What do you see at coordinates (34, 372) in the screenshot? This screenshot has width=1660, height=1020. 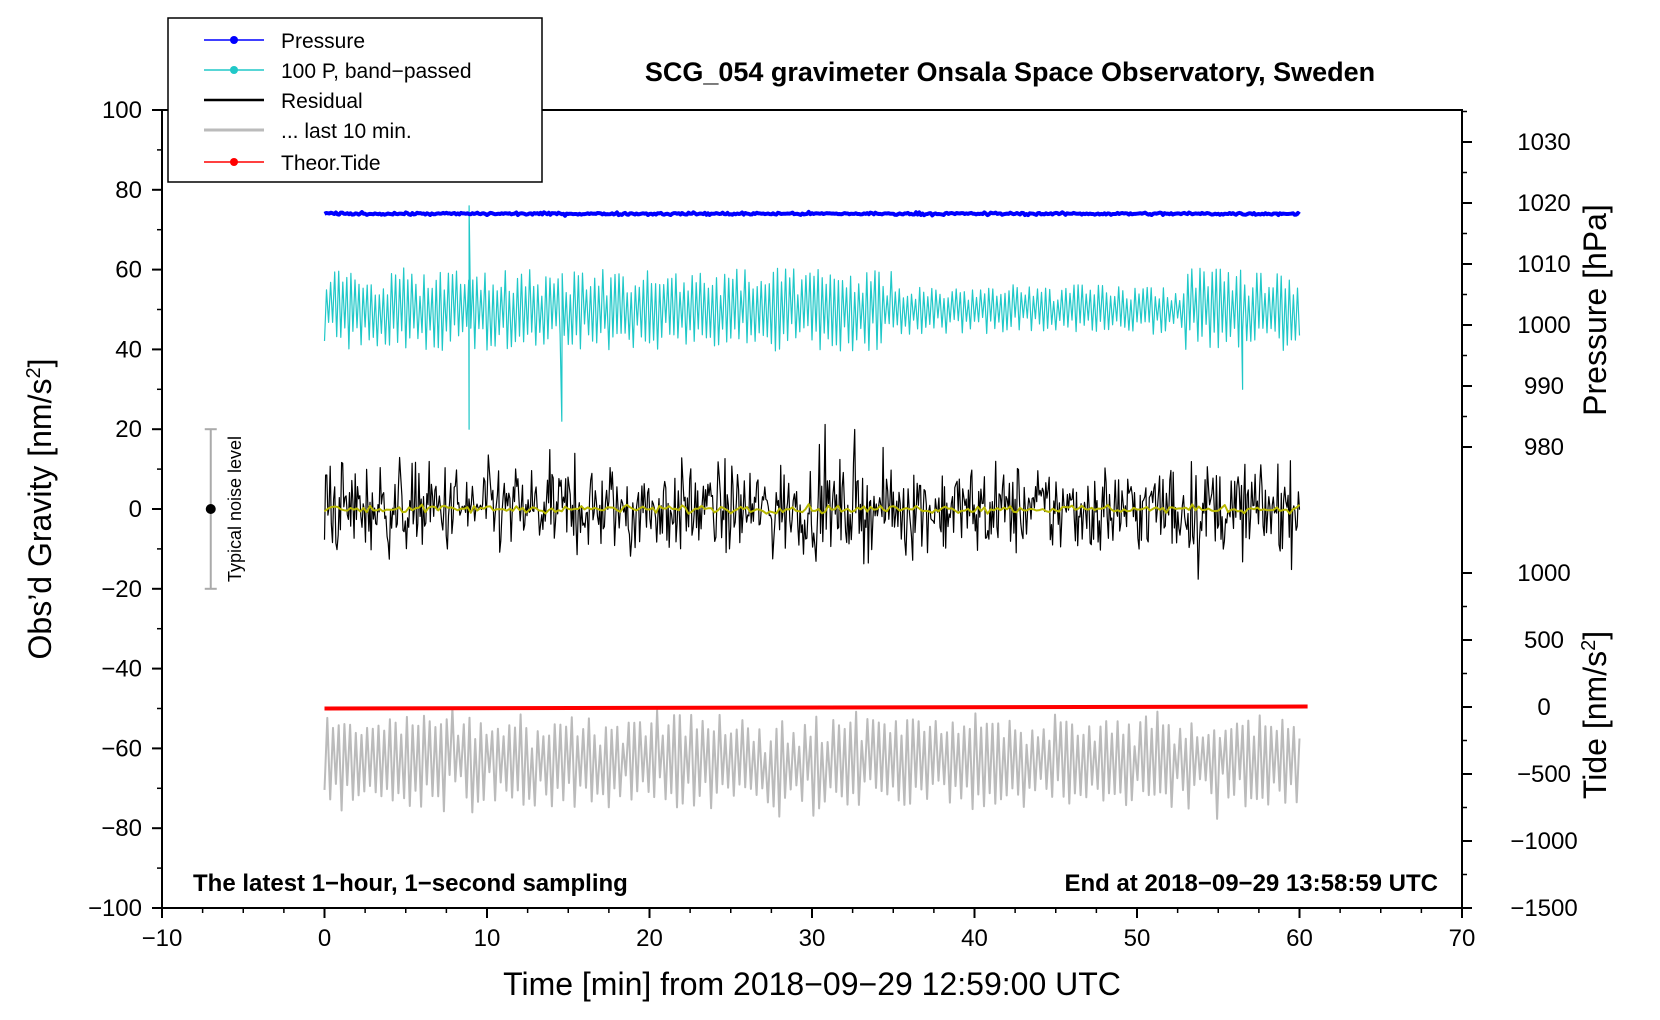 I see `y-axis-title-left-sup: 2` at bounding box center [34, 372].